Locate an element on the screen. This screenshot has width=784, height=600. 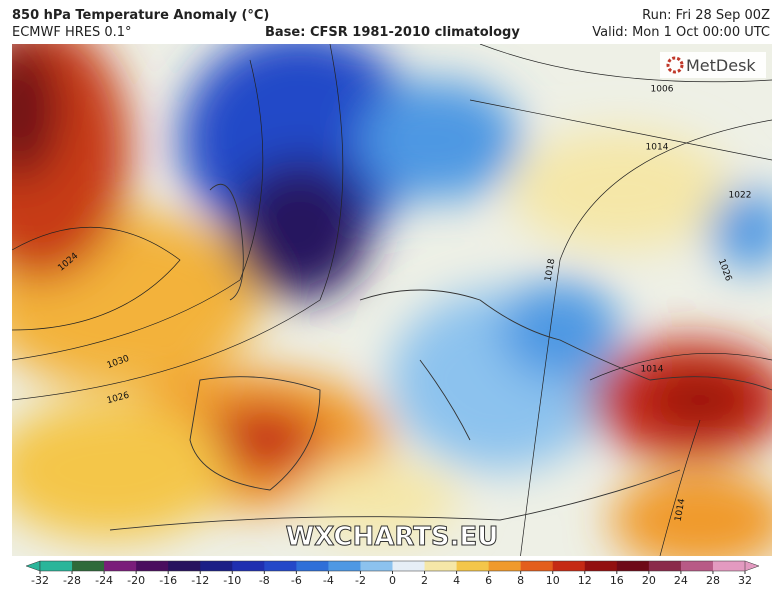
colorbar-tick-label: 12 is located at coordinates (585, 580).